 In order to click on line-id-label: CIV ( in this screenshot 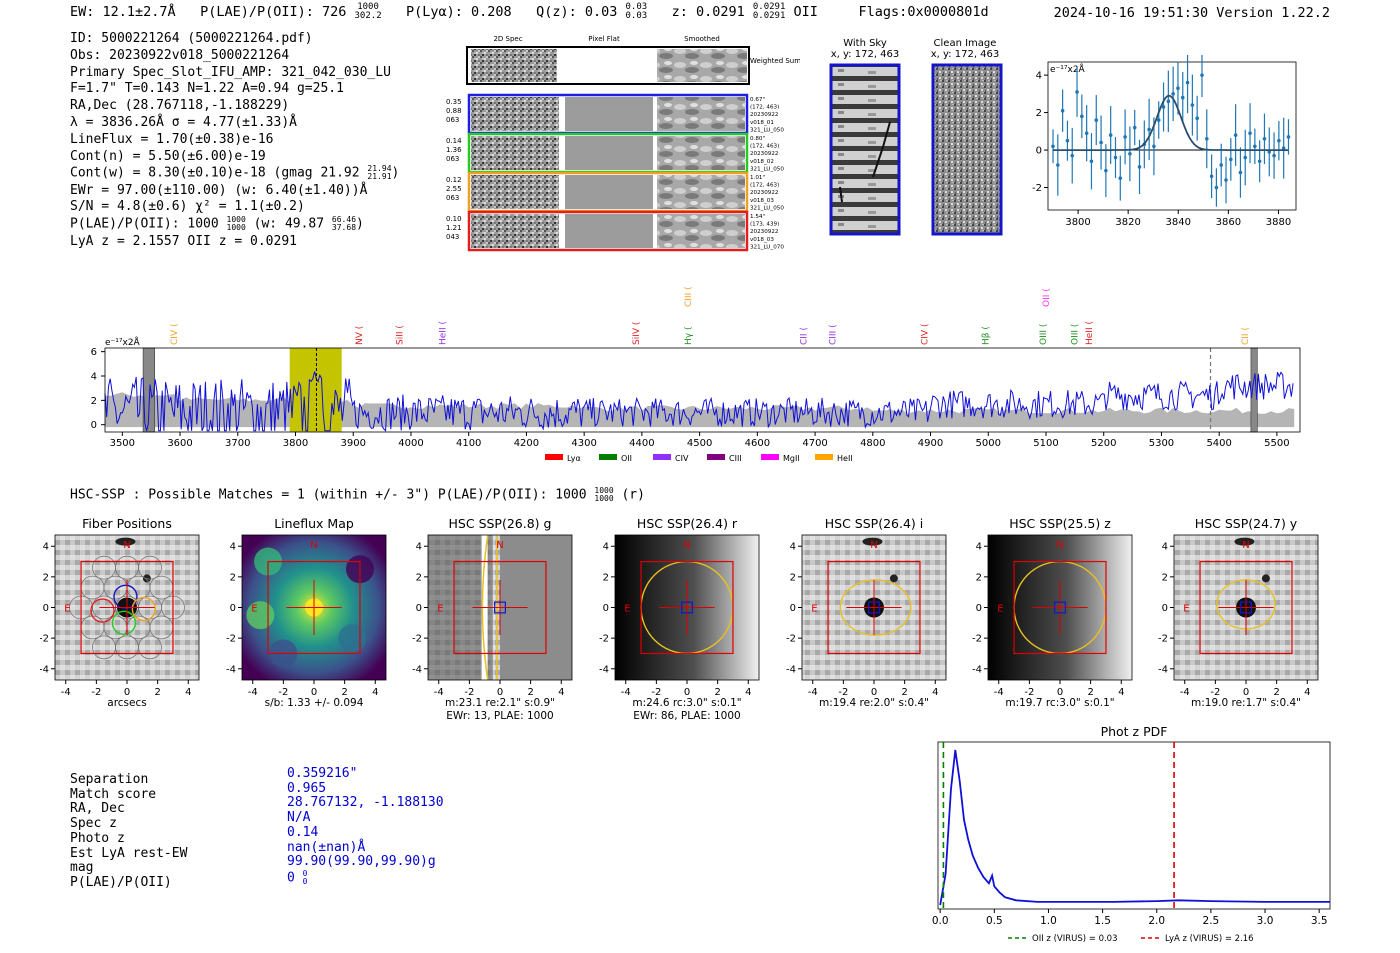, I will do `click(175, 334)`.